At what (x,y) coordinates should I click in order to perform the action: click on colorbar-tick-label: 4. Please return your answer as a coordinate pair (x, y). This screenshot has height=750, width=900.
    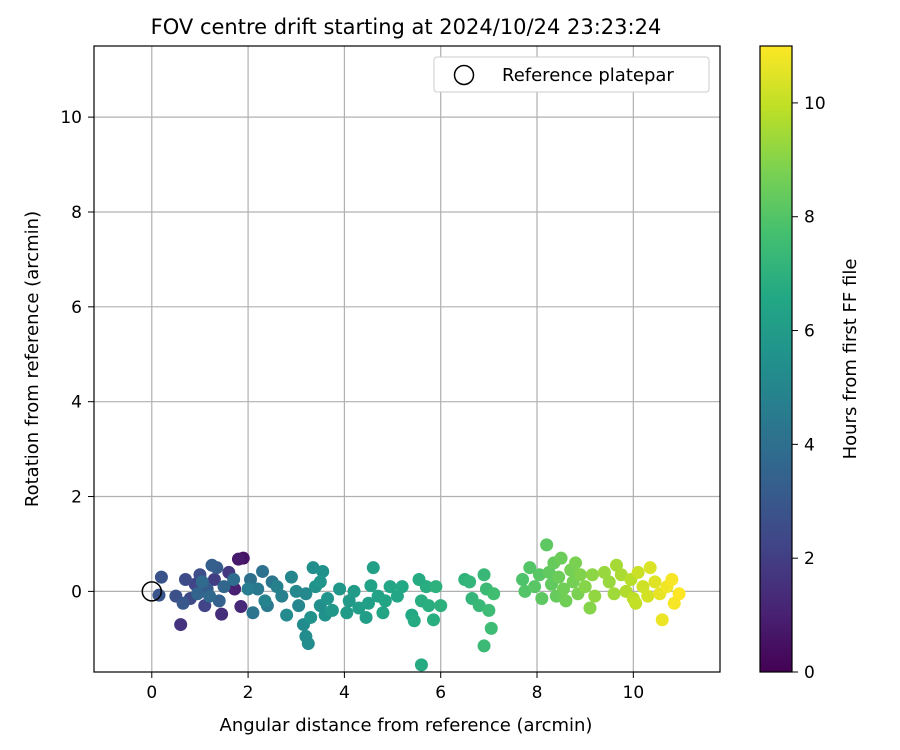
    Looking at the image, I should click on (809, 445).